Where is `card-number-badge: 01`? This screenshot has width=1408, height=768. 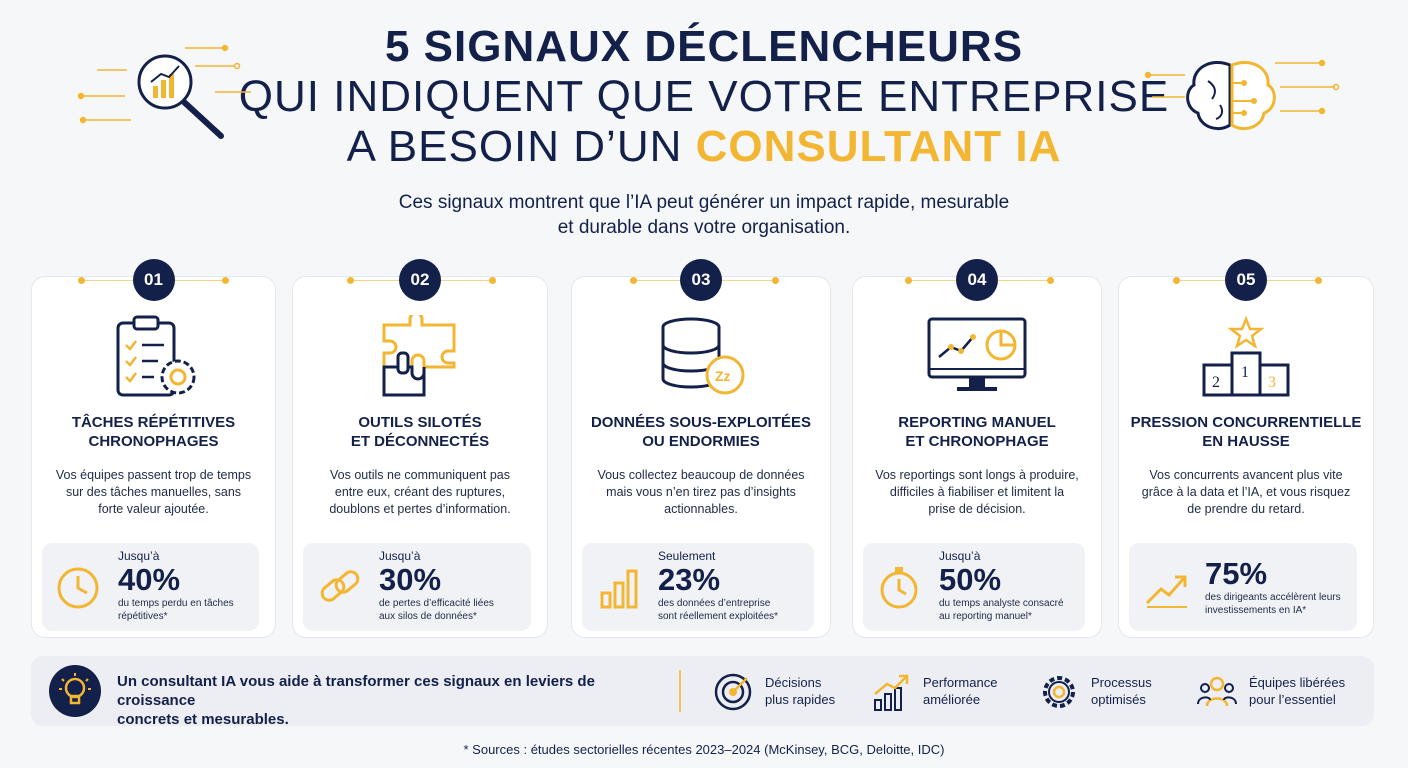 card-number-badge: 01 is located at coordinates (153, 280).